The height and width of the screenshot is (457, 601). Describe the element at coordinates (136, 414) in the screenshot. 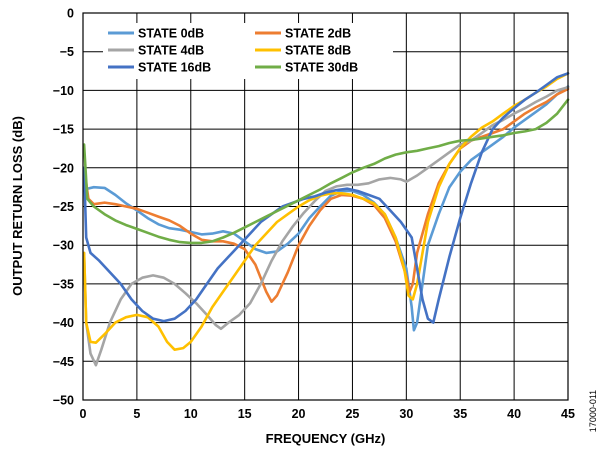

I see `x-tick-label: 5` at that location.